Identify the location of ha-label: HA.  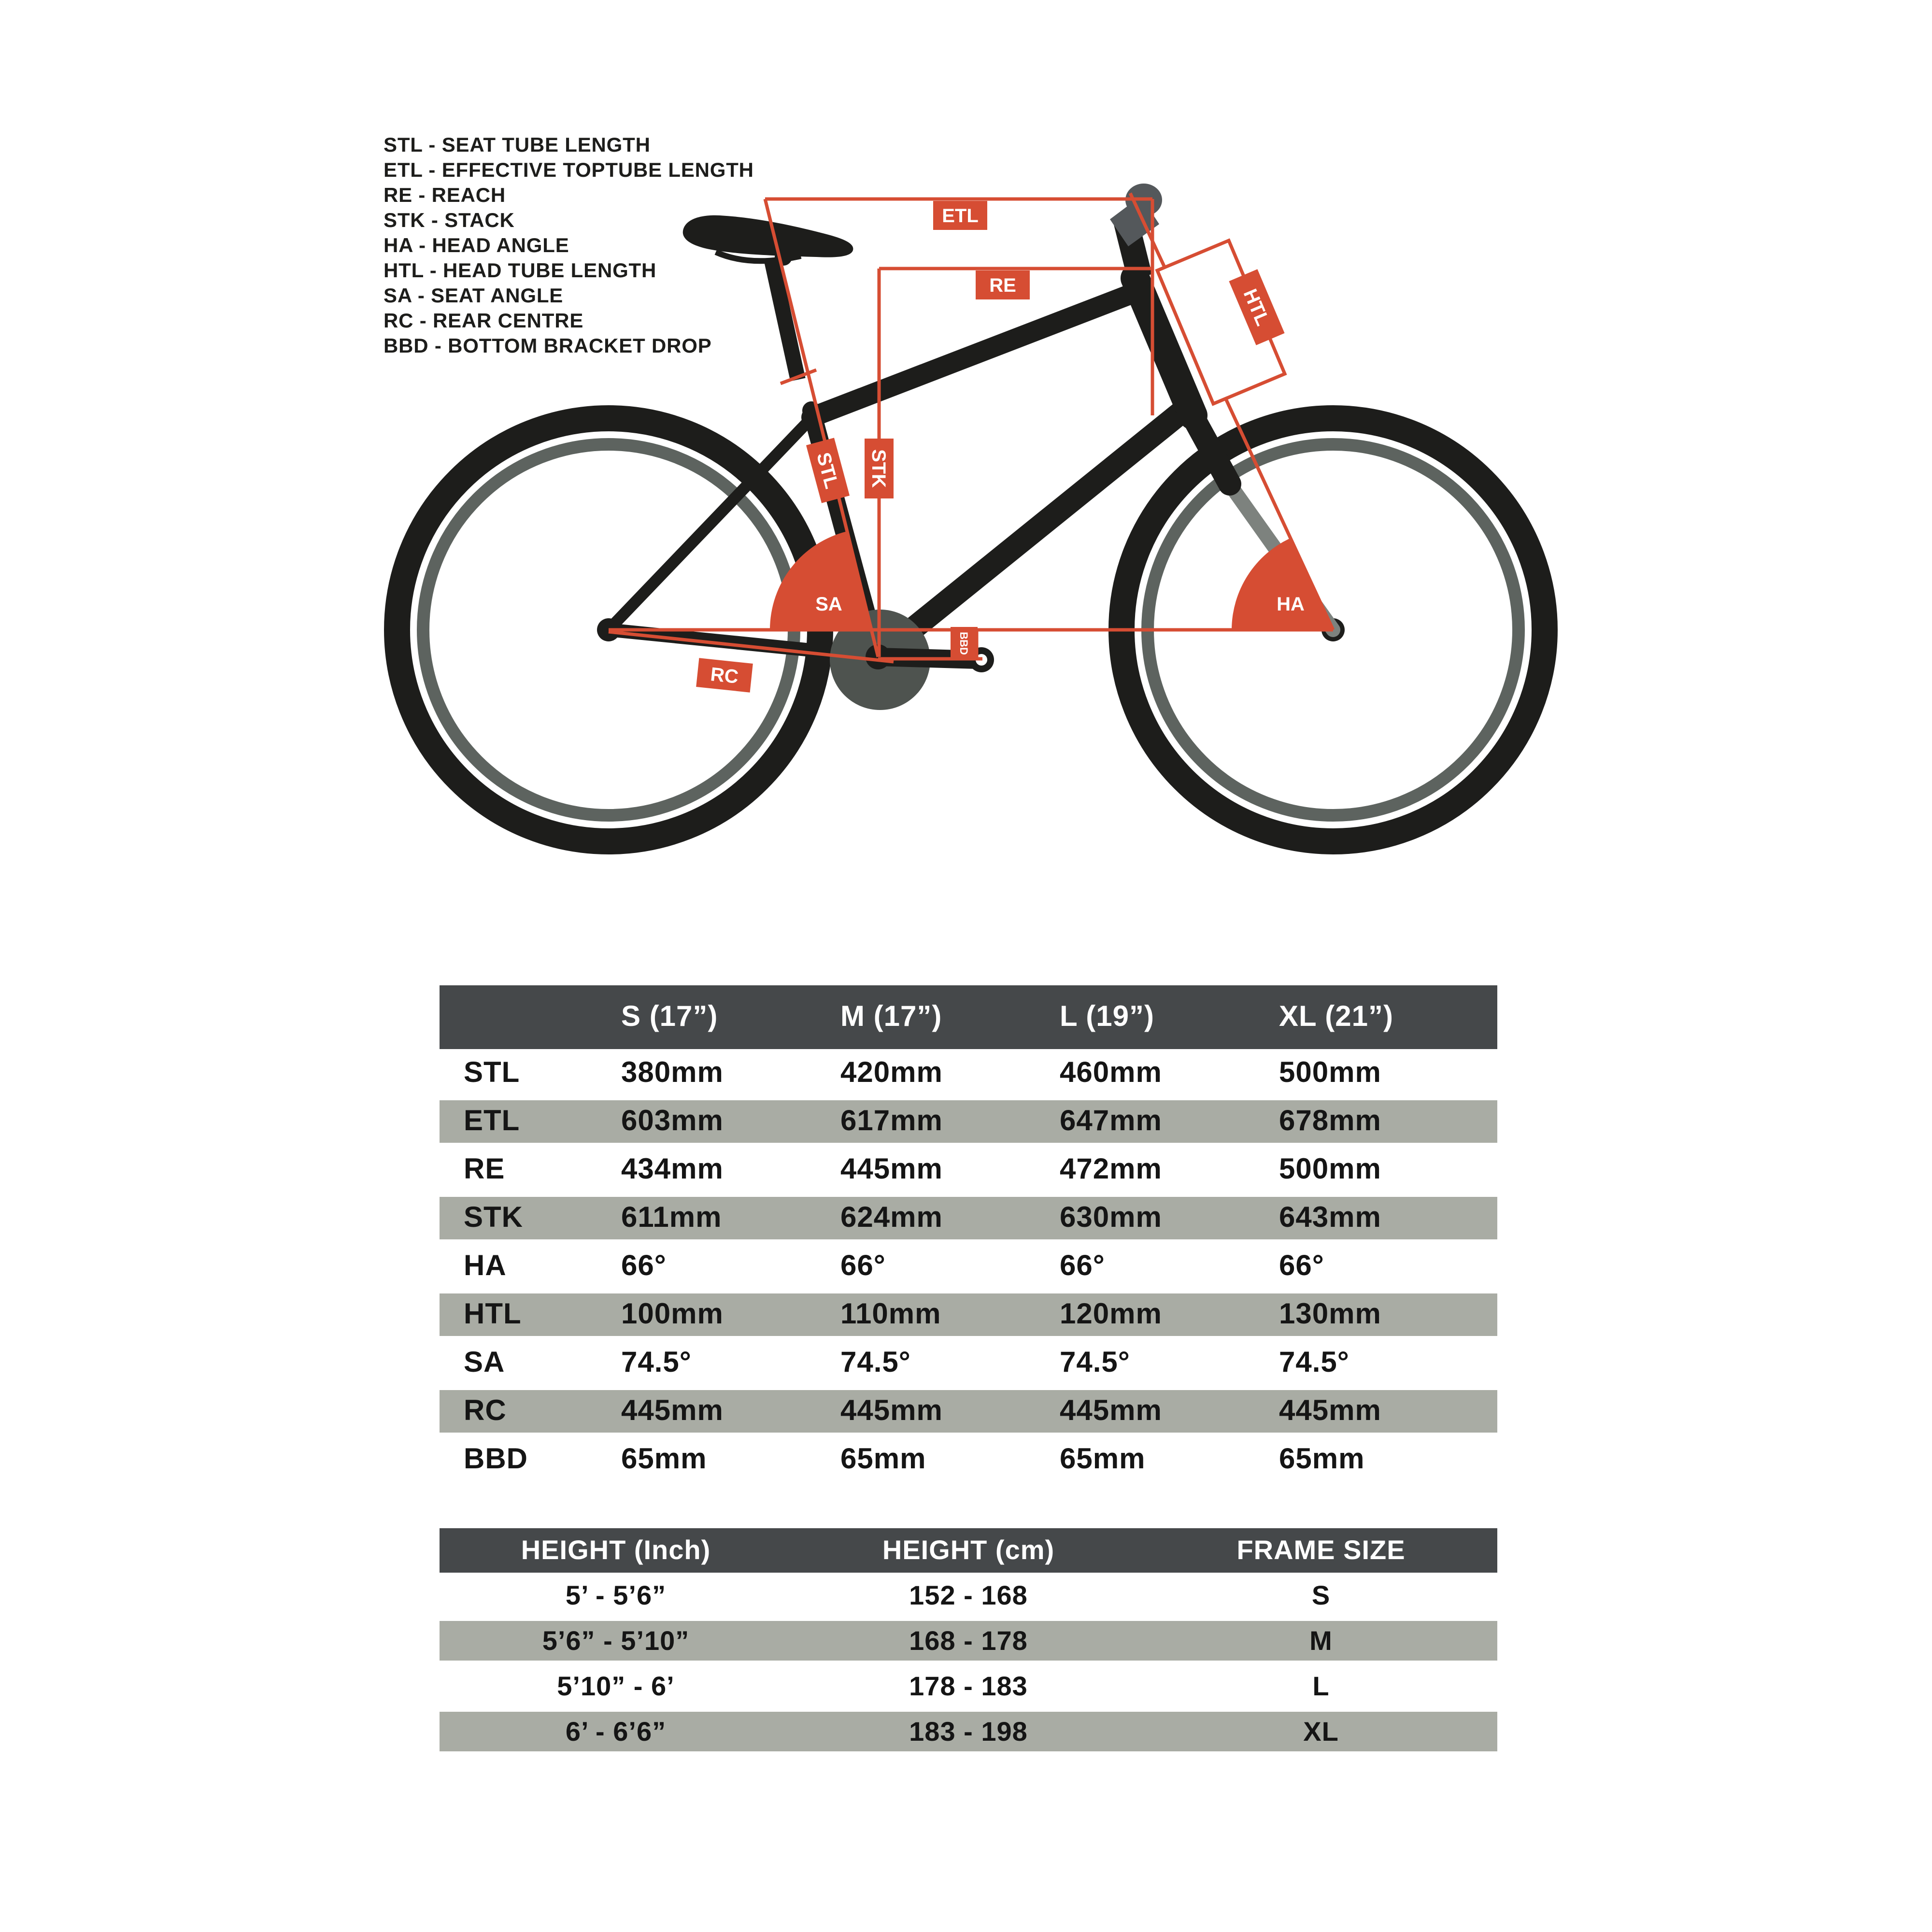
(1291, 604).